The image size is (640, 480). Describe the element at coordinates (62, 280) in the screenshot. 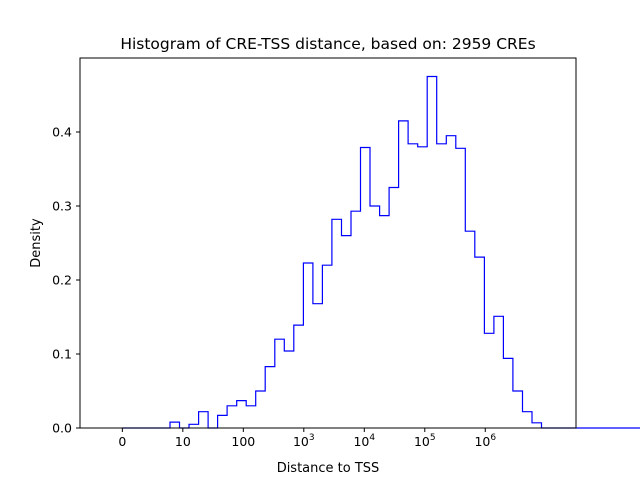

I see `y-tick-label: 0.2` at that location.